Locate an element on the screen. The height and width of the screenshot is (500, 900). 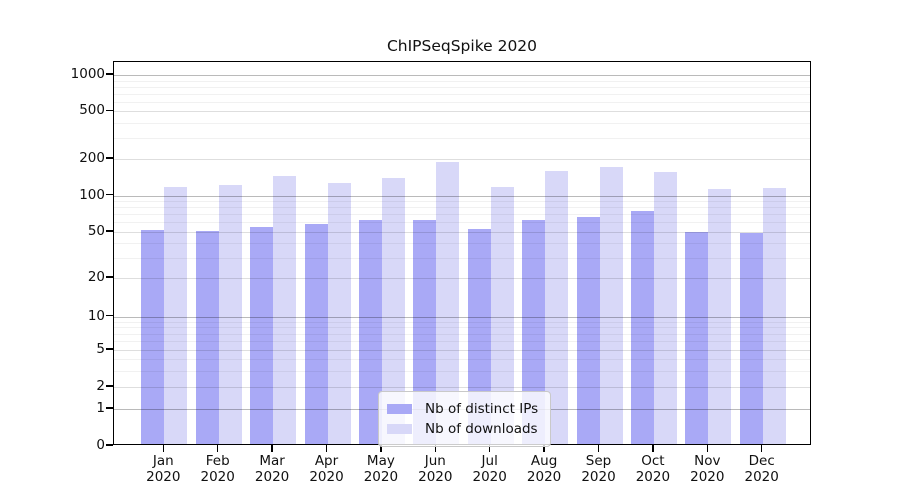
bar-distinct-ips-may is located at coordinates (370, 332).